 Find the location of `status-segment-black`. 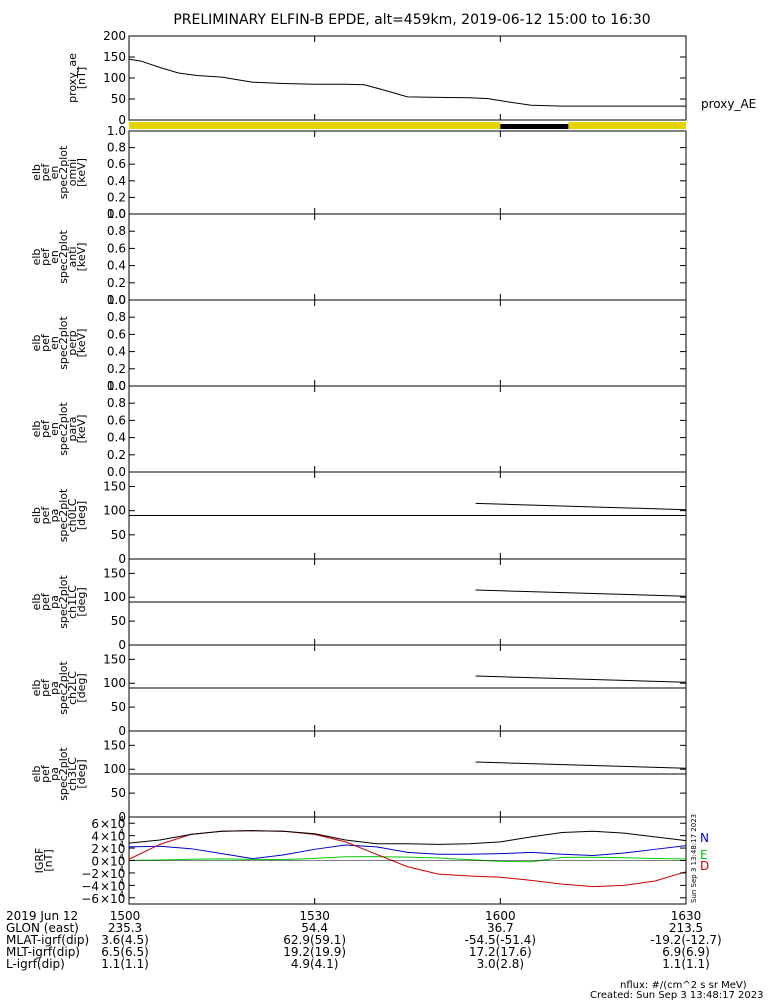

status-segment-black is located at coordinates (534, 126).